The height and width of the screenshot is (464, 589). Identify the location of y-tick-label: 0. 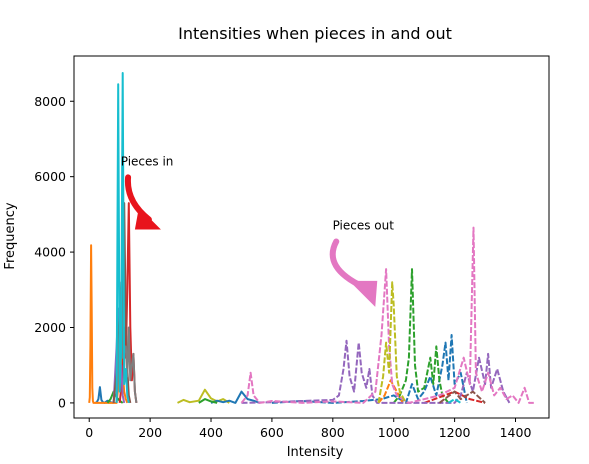
(62, 402).